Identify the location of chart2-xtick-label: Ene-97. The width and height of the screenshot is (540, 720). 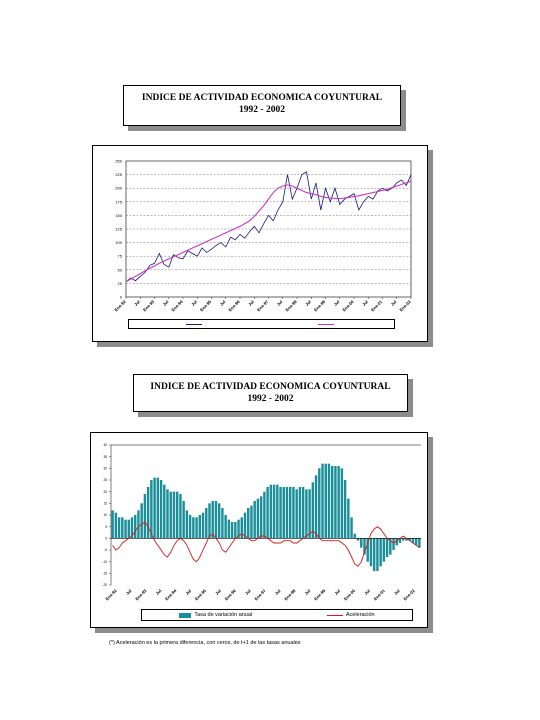
(260, 595).